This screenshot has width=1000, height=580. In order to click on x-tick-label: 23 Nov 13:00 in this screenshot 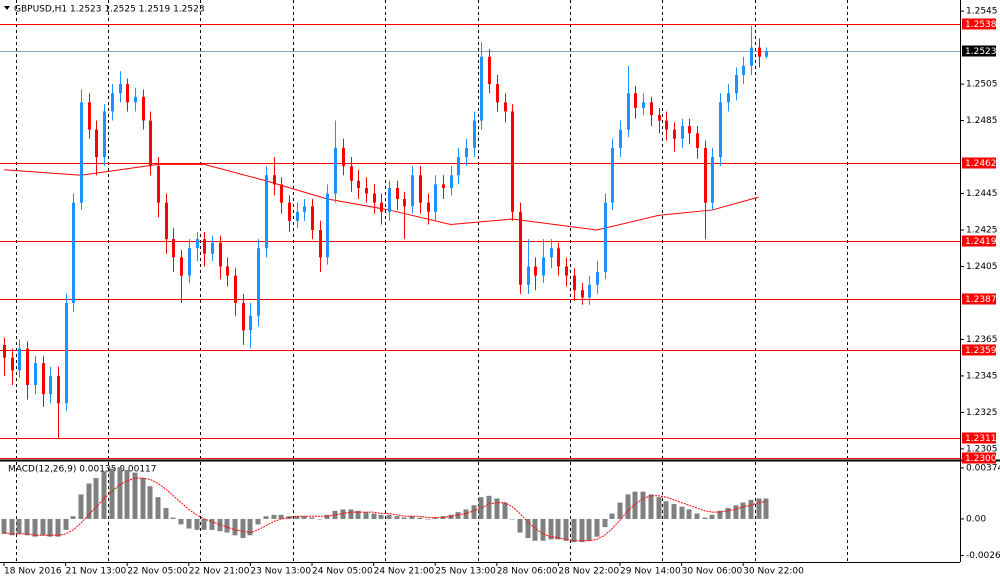, I will do `click(280, 572)`.